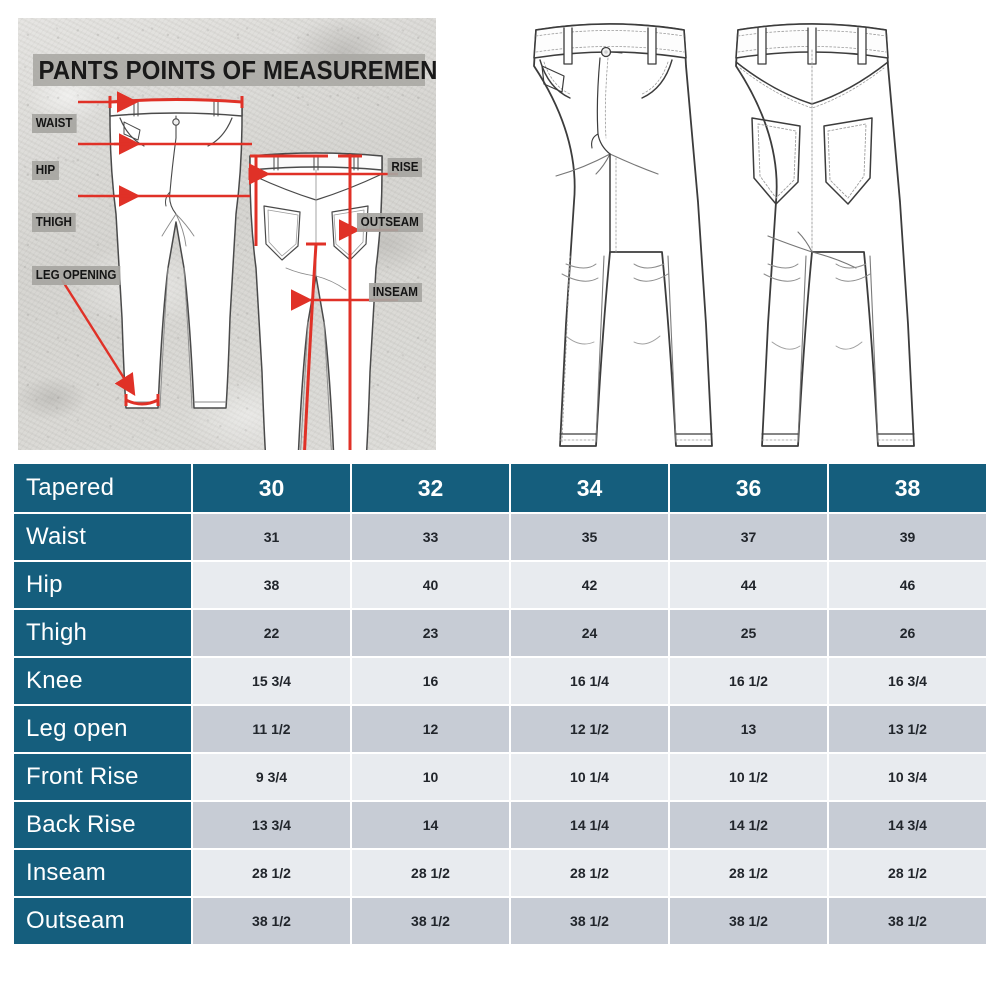 The image size is (1000, 1000). I want to click on diagram-label-hip: HIP, so click(45, 170).